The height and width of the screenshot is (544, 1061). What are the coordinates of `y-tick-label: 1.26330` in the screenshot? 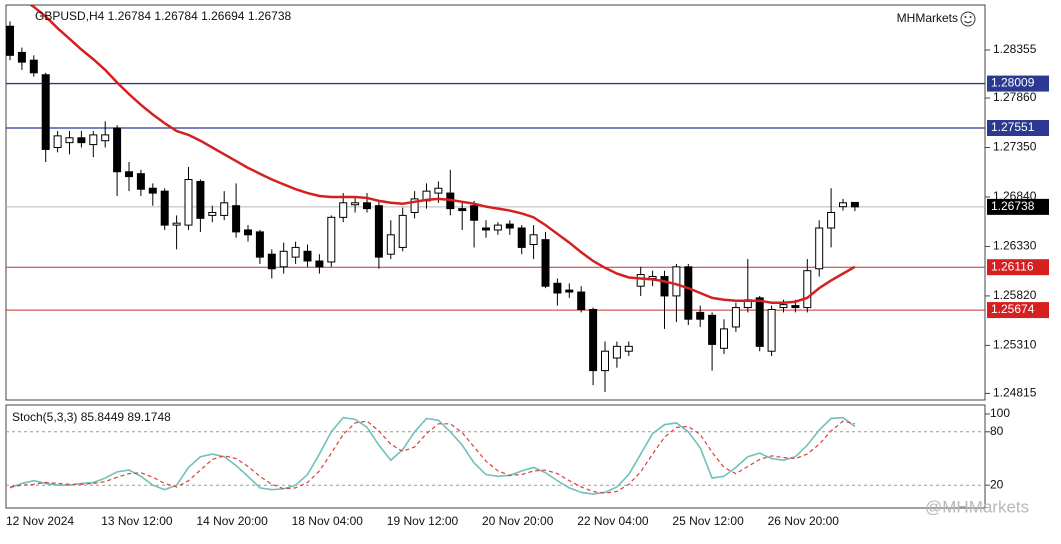 It's located at (1015, 246).